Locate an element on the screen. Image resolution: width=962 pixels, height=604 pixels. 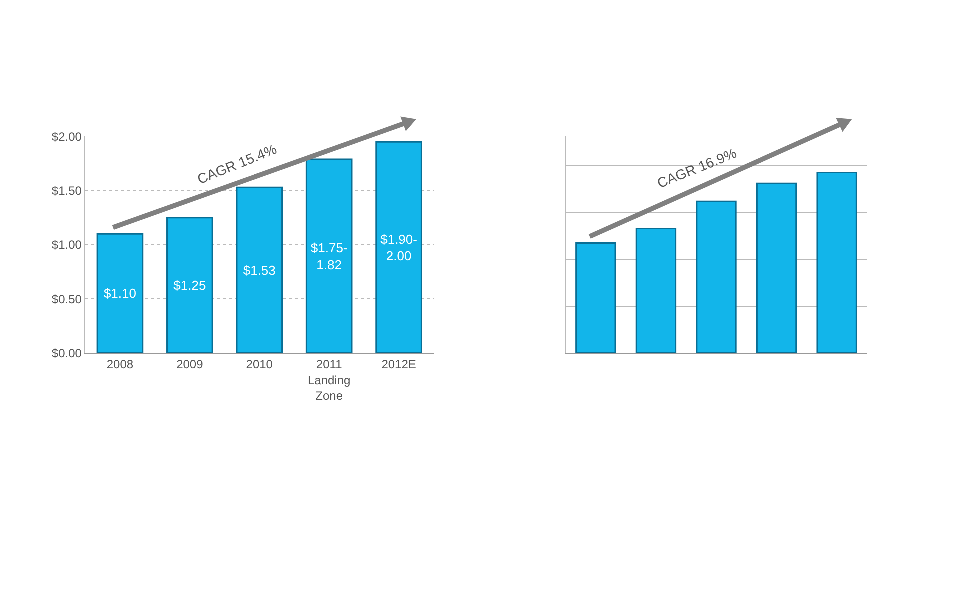
data-label: $1.25 is located at coordinates (190, 286).